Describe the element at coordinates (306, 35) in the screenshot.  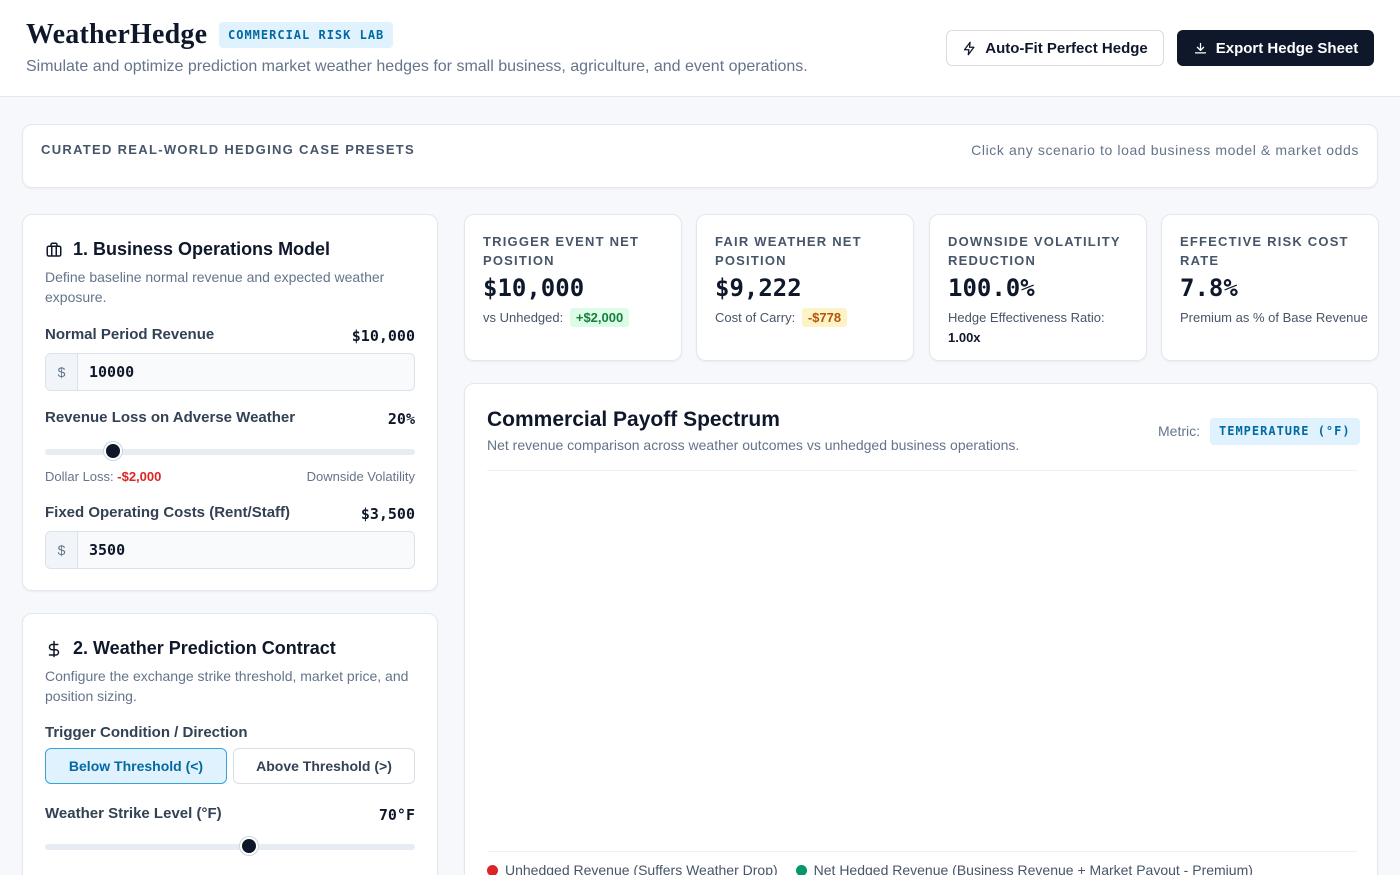
I see `brand-badge: COMMERCIAL RISK LAB` at that location.